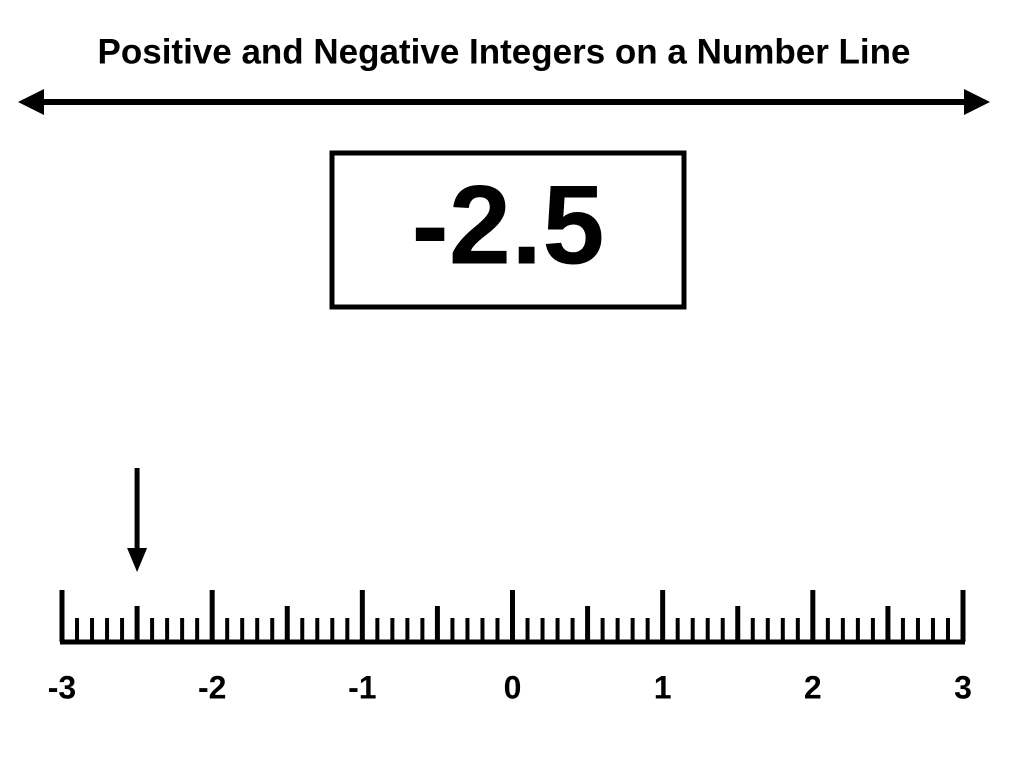 The width and height of the screenshot is (1024, 768). I want to click on tick-label: 1, so click(663, 687).